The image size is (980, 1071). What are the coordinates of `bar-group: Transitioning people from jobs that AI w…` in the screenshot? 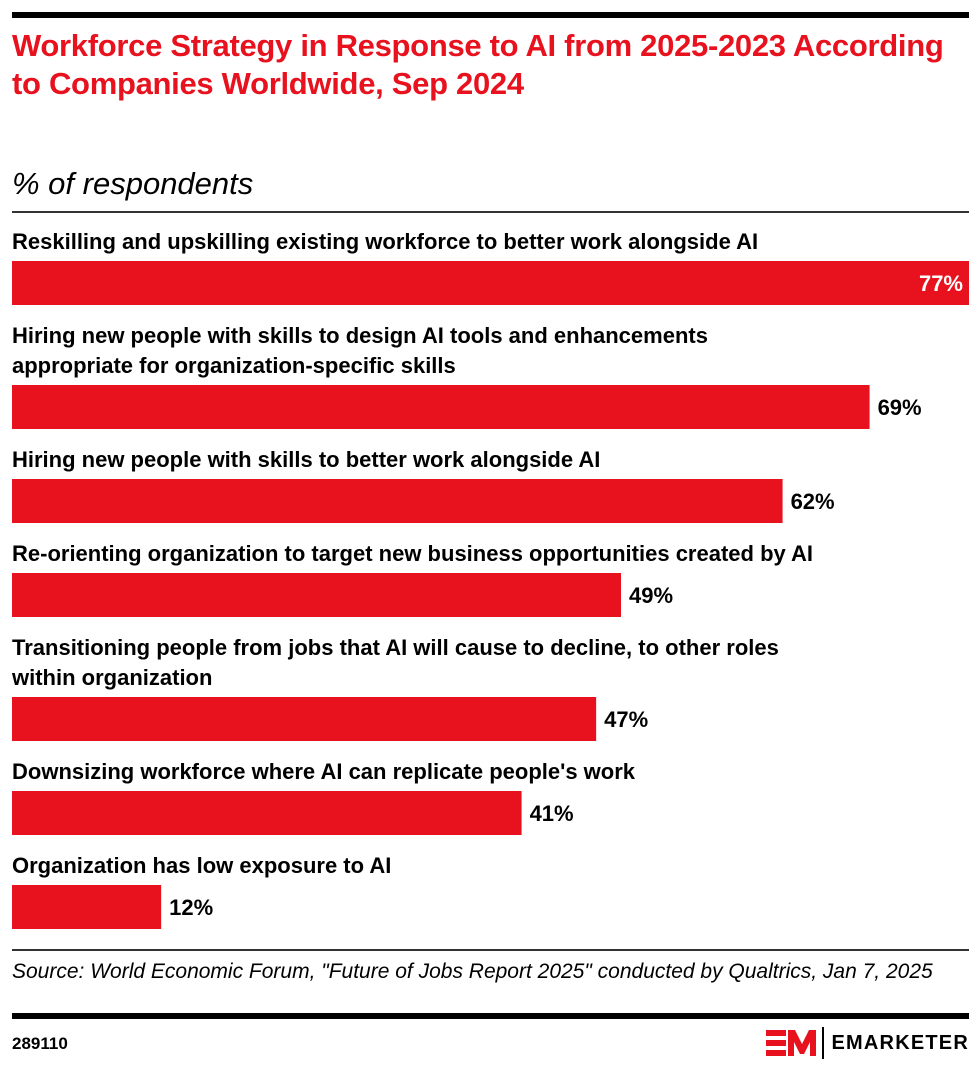 It's located at (395, 688).